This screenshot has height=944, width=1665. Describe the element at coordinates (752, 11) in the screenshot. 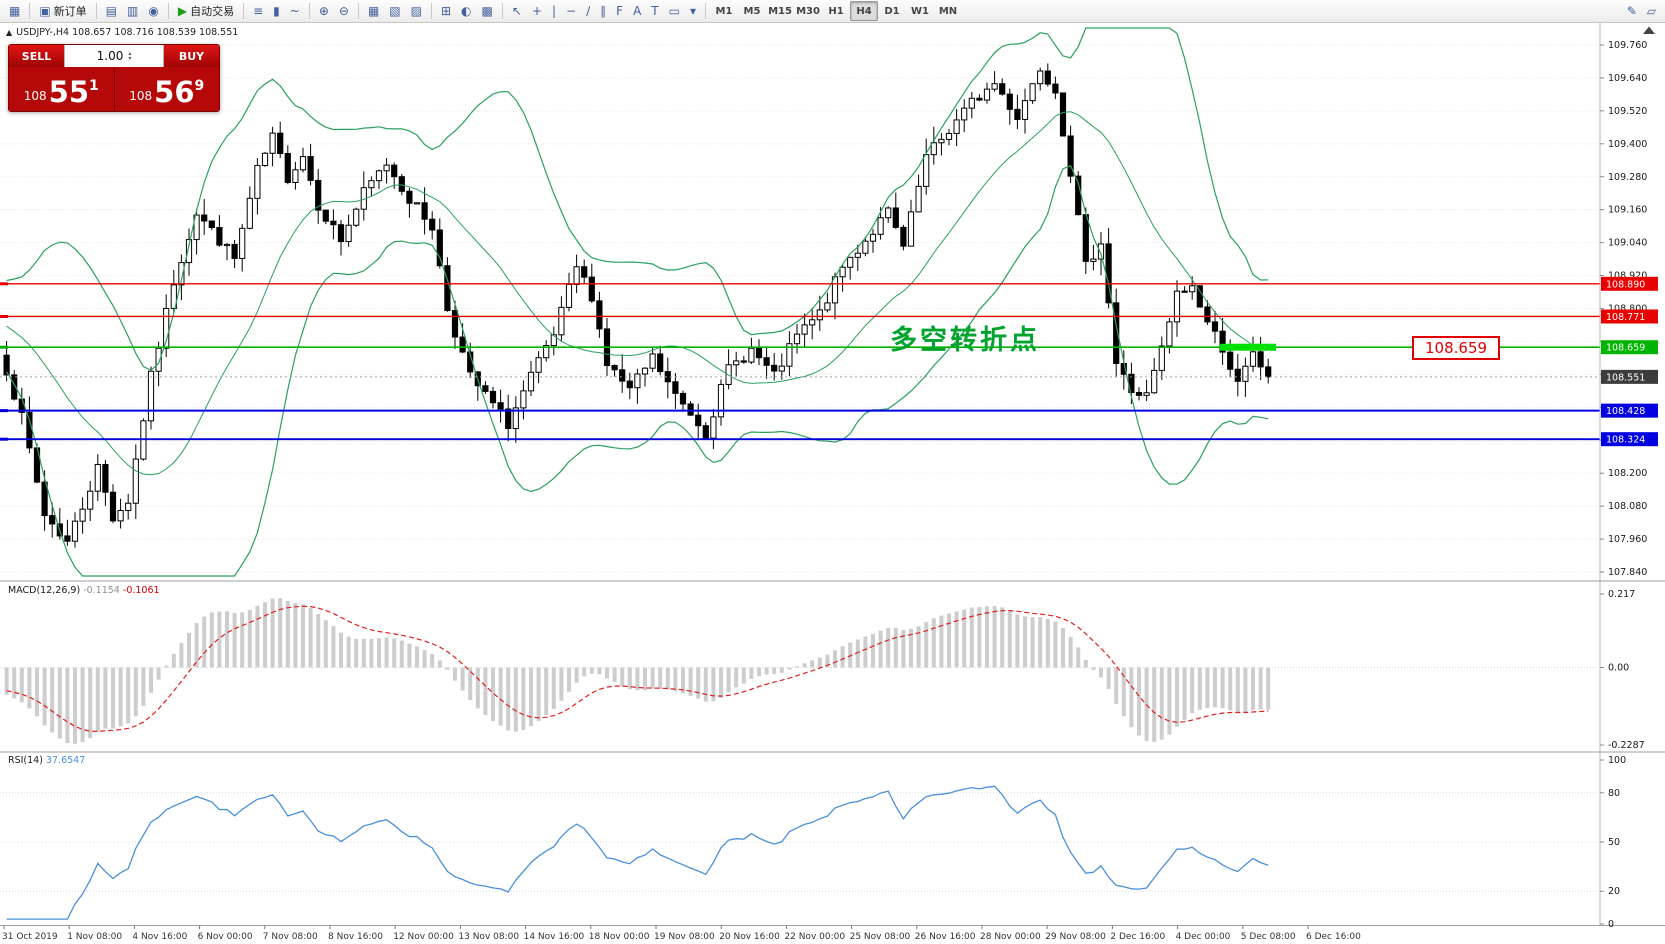

I see `timeframe-m5-button: M5` at that location.